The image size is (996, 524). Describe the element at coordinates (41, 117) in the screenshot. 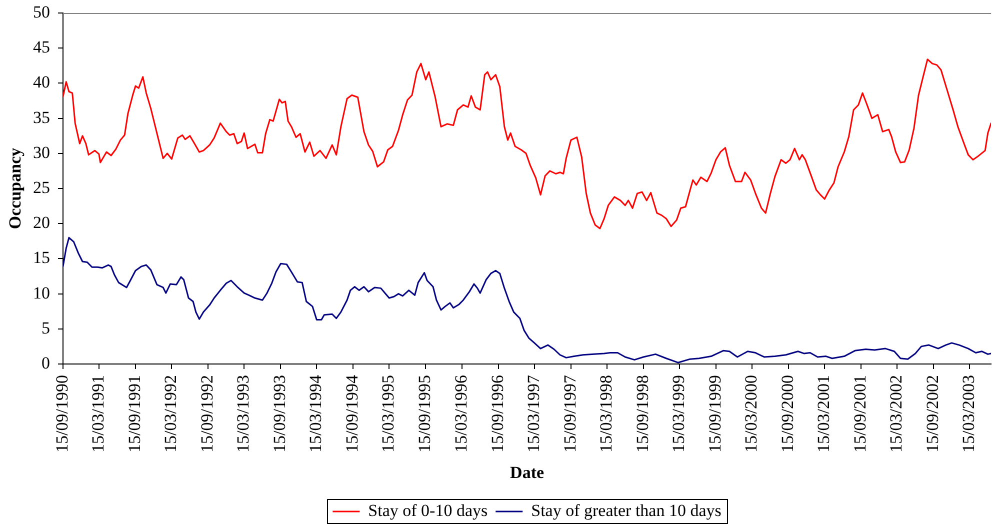

I see `y-tick-label: 35` at that location.